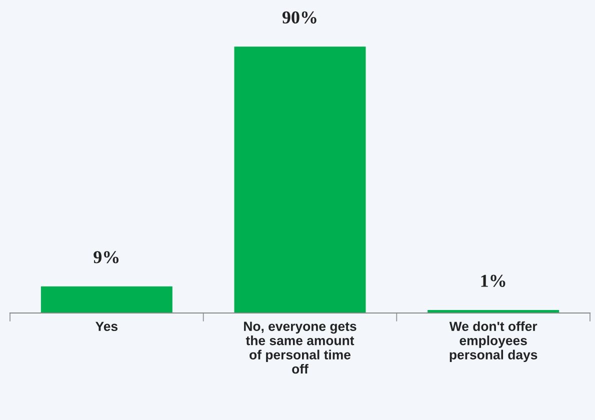 Image resolution: width=595 pixels, height=420 pixels. I want to click on data-label: 90%, so click(299, 17).